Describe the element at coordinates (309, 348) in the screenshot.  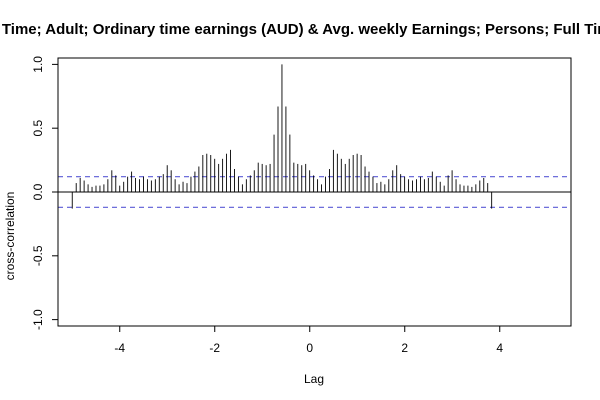
I see `x-tick-label: 0` at that location.